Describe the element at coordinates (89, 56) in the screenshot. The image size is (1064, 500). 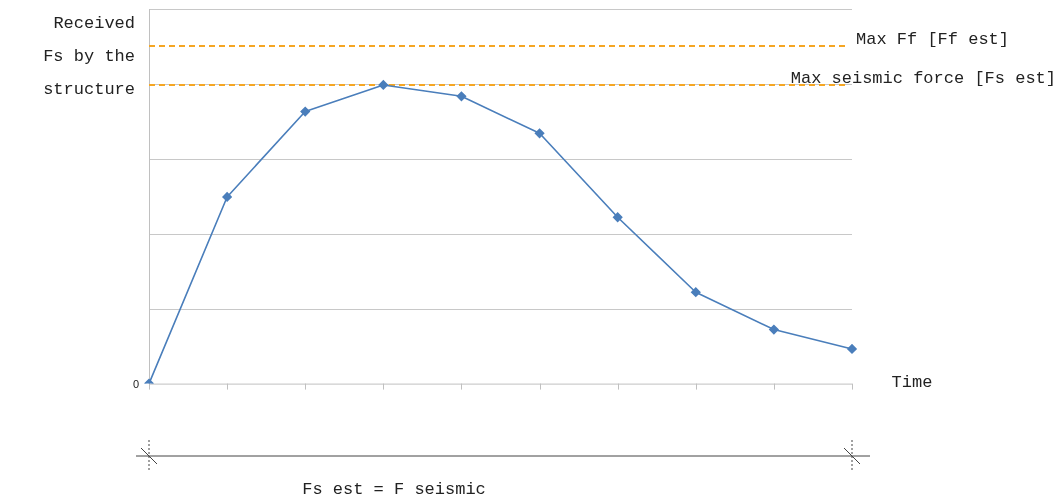
I see `y-axis-title: Received Fs by the structure` at that location.